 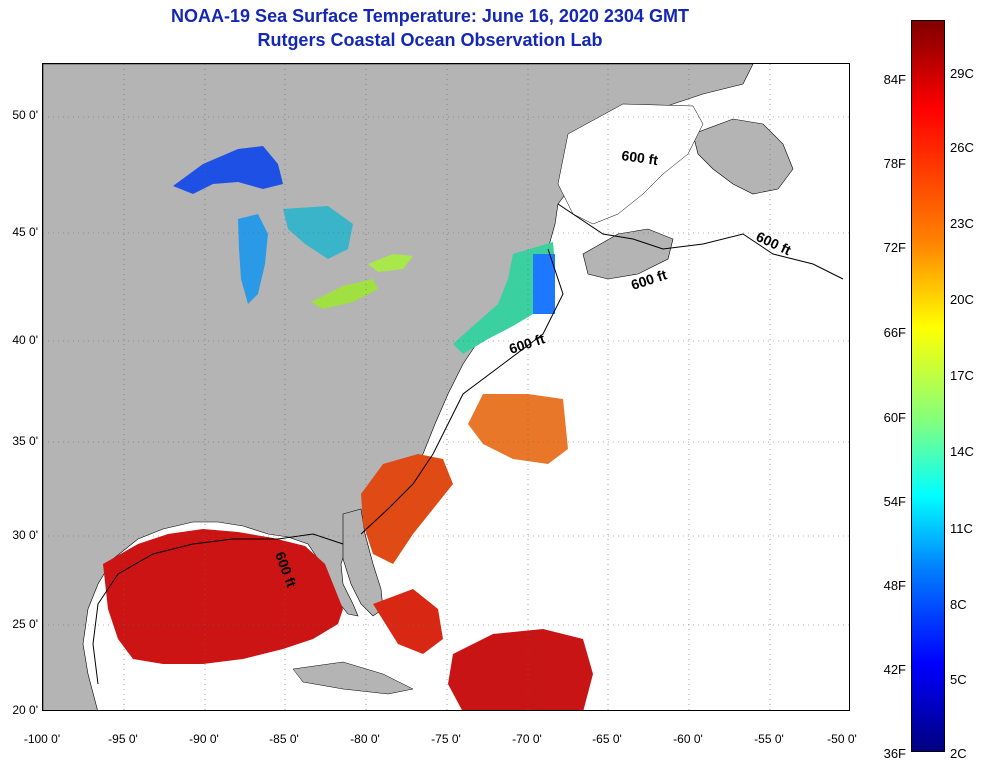 I want to click on land-newfoundland, so click(x=743, y=156).